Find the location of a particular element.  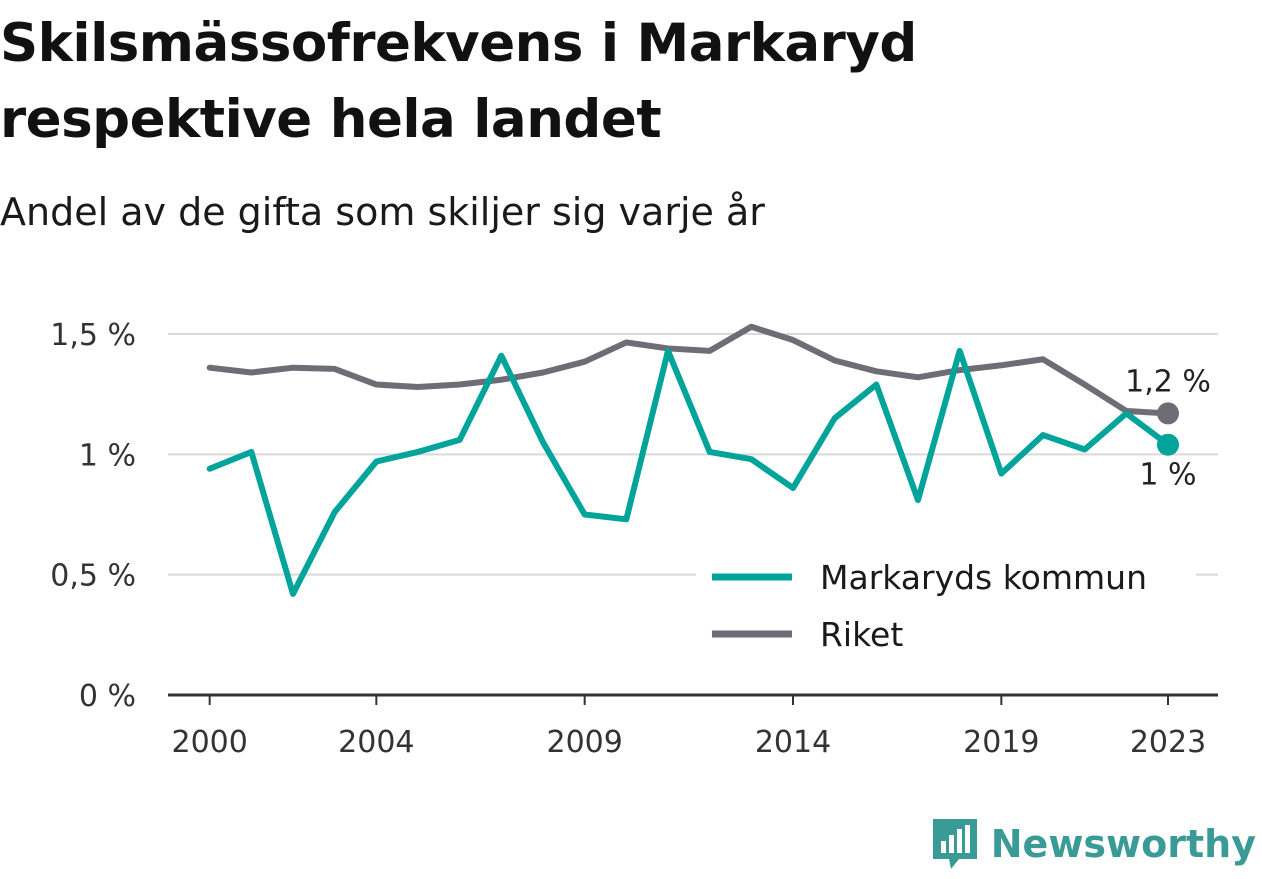

x-tick-label: 2000 is located at coordinates (209, 742).